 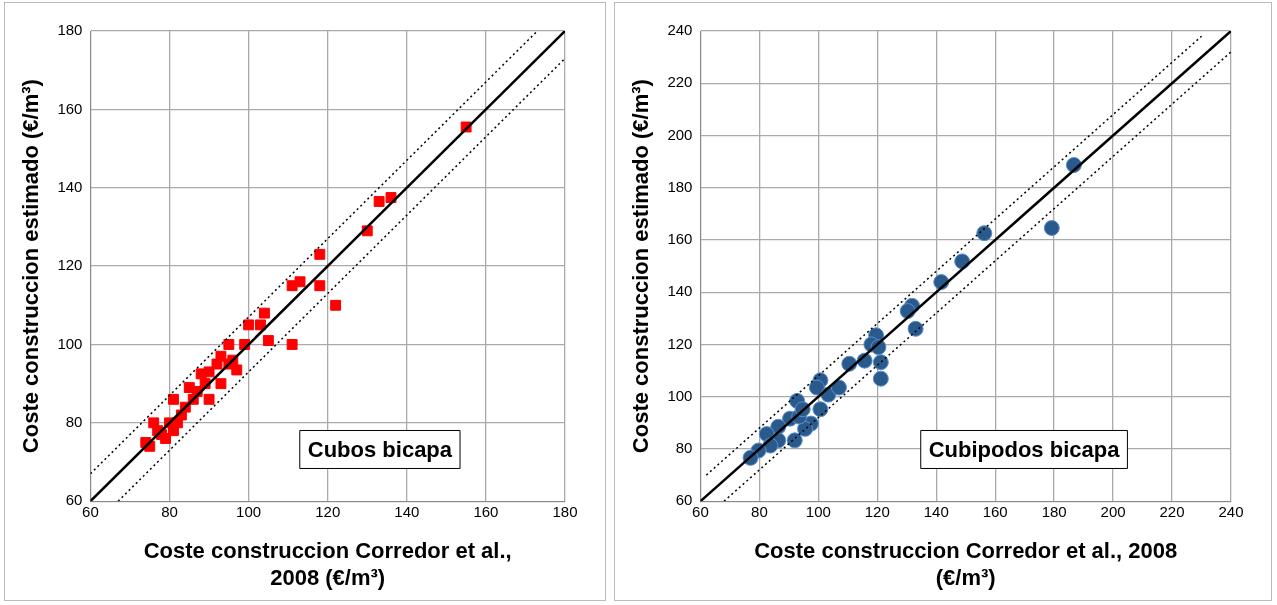 I want to click on x-tick-label: 240, so click(x=1231, y=512).